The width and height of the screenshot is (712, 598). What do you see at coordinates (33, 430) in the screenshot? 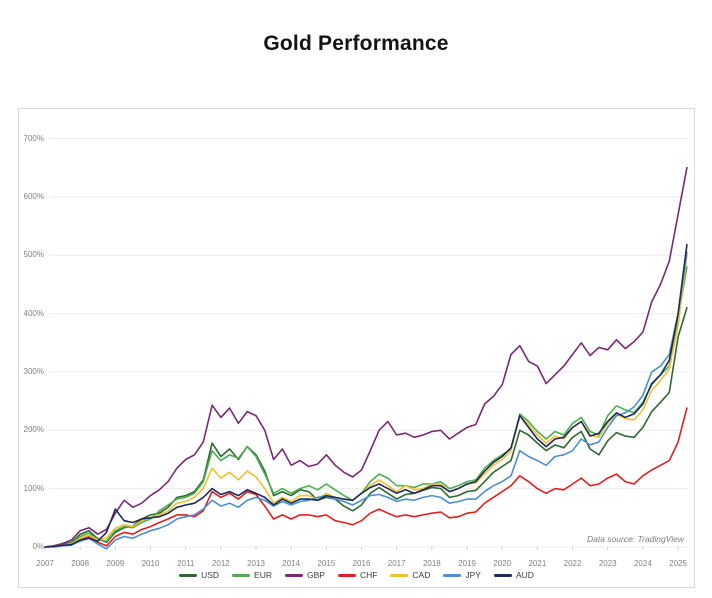
I see `y-axis-label: 200%` at bounding box center [33, 430].